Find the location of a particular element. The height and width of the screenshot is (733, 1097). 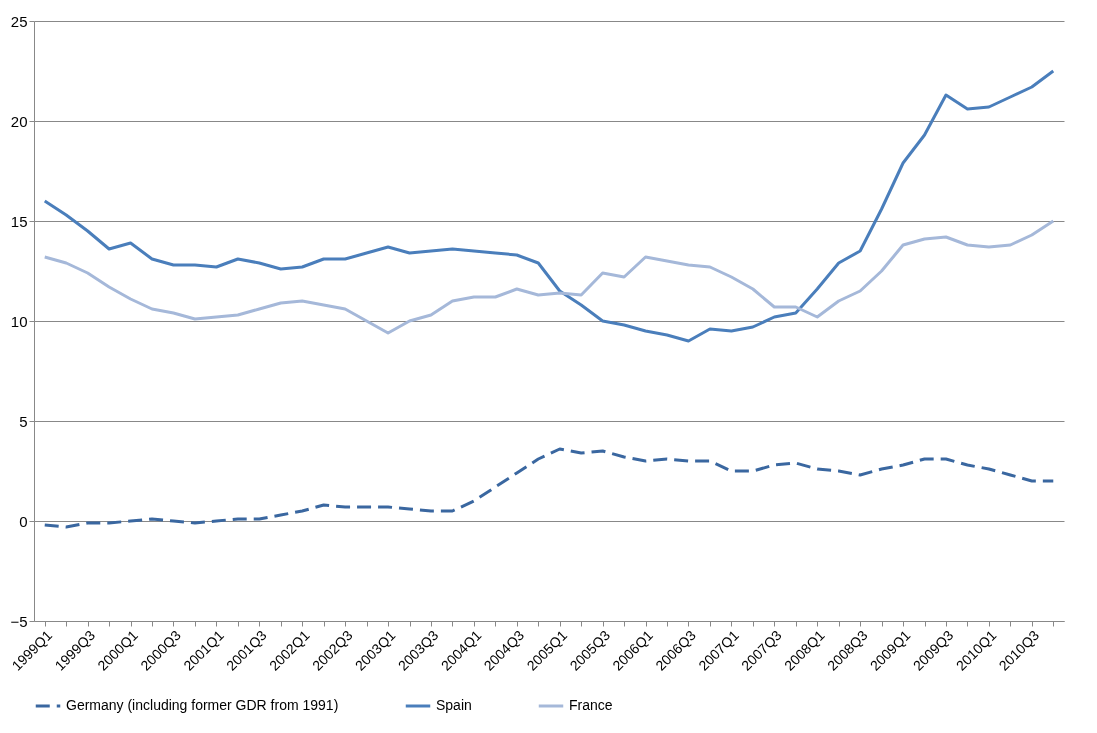

legend-label: France is located at coordinates (591, 705).